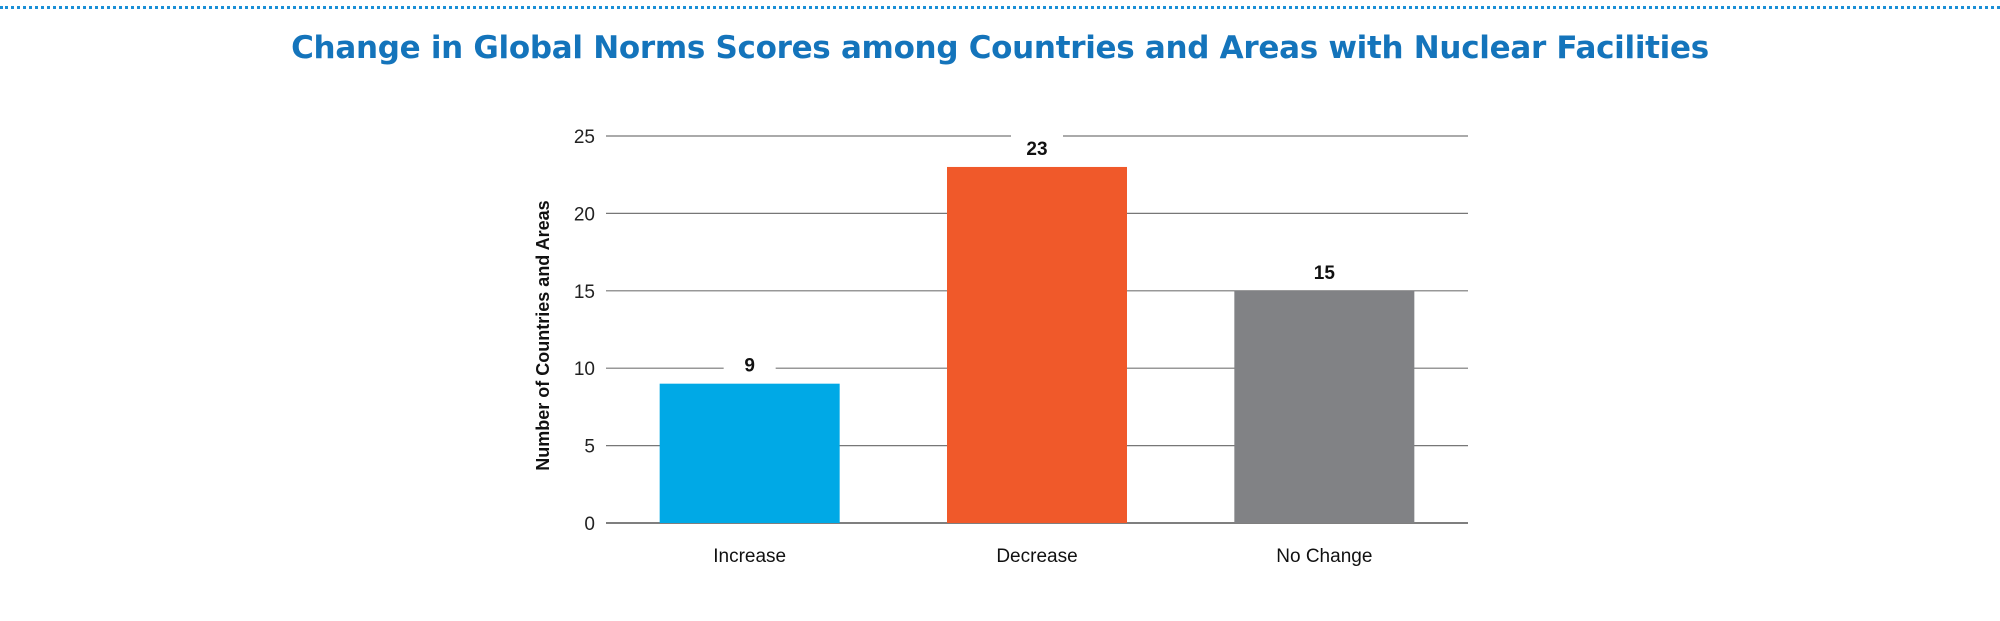 The height and width of the screenshot is (621, 2000). What do you see at coordinates (1324, 556) in the screenshot?
I see `x-tick-label-no-change: No Change` at bounding box center [1324, 556].